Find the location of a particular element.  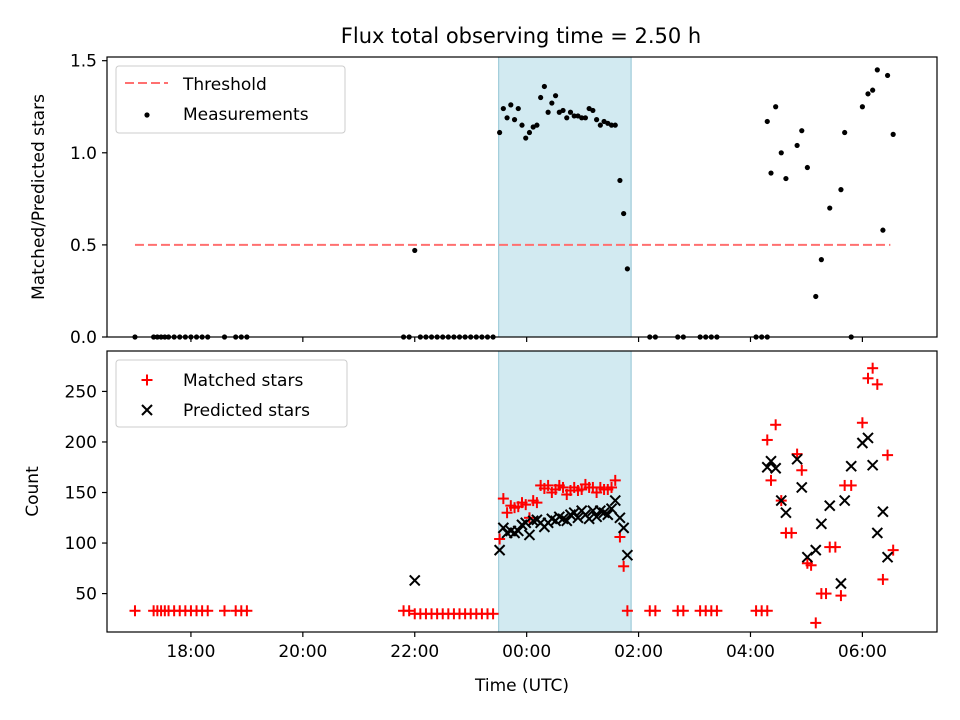

legend-predicted-swatch is located at coordinates (147, 410).